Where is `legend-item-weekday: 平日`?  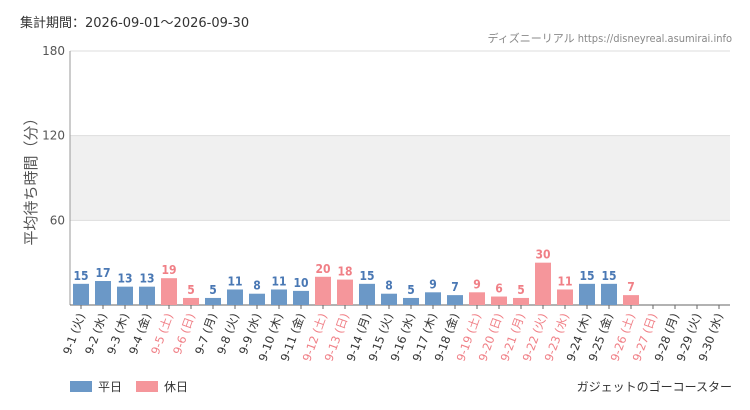
legend-item-weekday: 平日 is located at coordinates (96, 386).